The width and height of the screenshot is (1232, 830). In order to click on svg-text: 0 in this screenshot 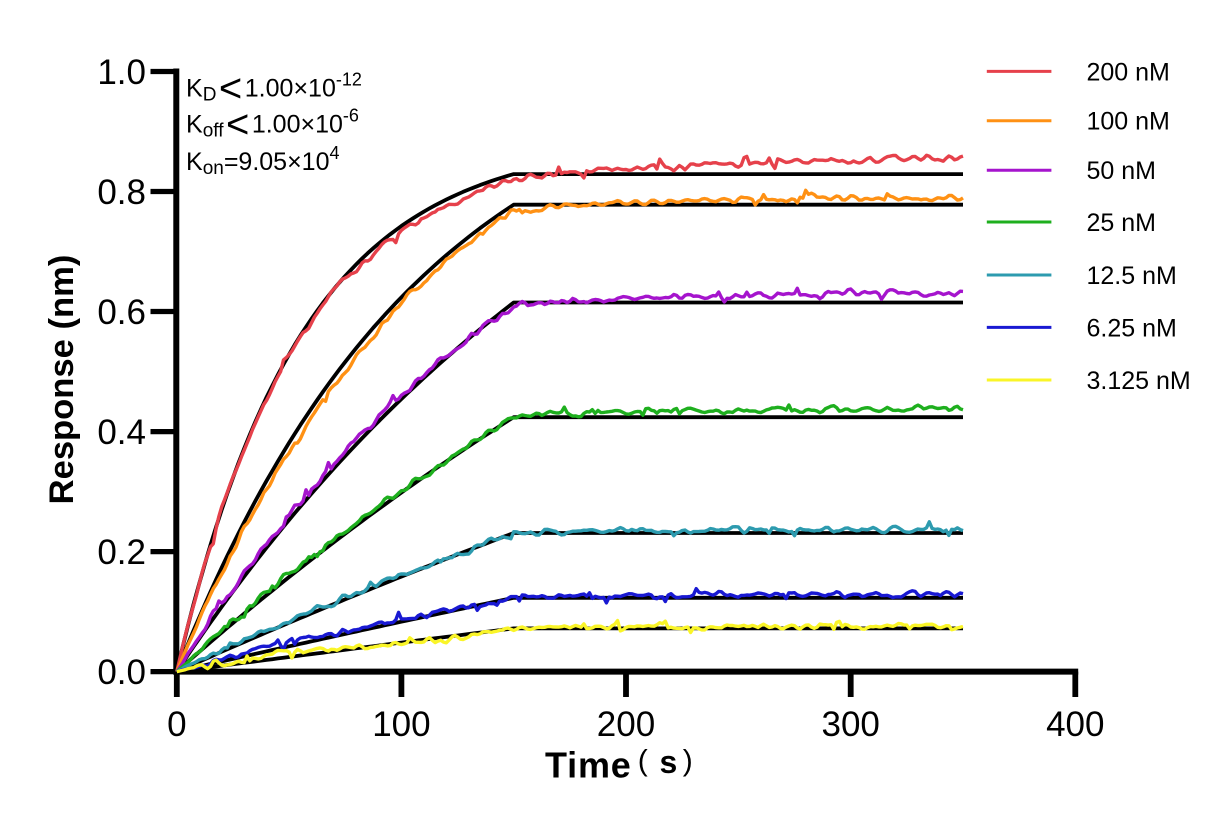, I will do `click(176, 724)`.